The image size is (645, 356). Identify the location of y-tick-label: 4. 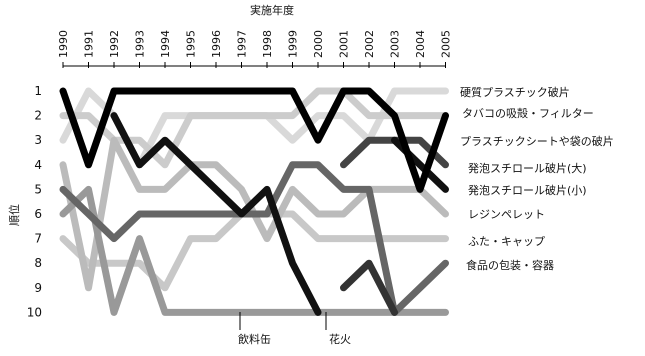
(38, 165).